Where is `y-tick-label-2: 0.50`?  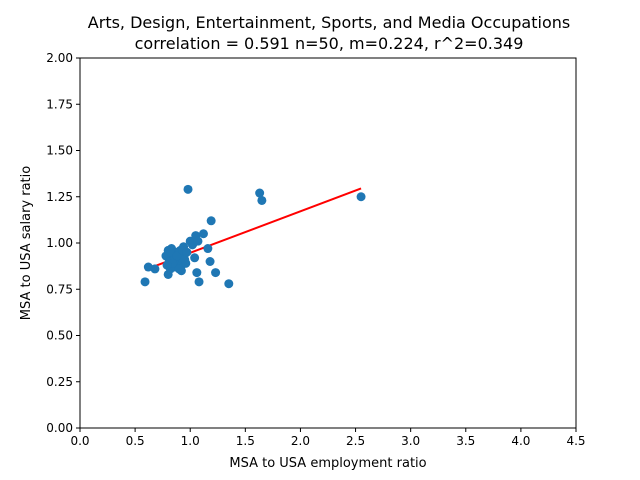
y-tick-label-2: 0.50 is located at coordinates (59, 336).